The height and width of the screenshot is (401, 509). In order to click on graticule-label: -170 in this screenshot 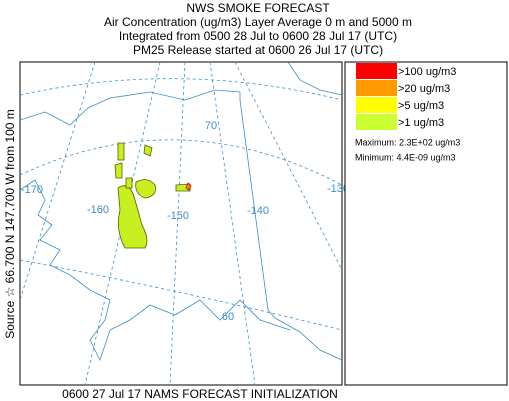, I will do `click(32, 190)`.